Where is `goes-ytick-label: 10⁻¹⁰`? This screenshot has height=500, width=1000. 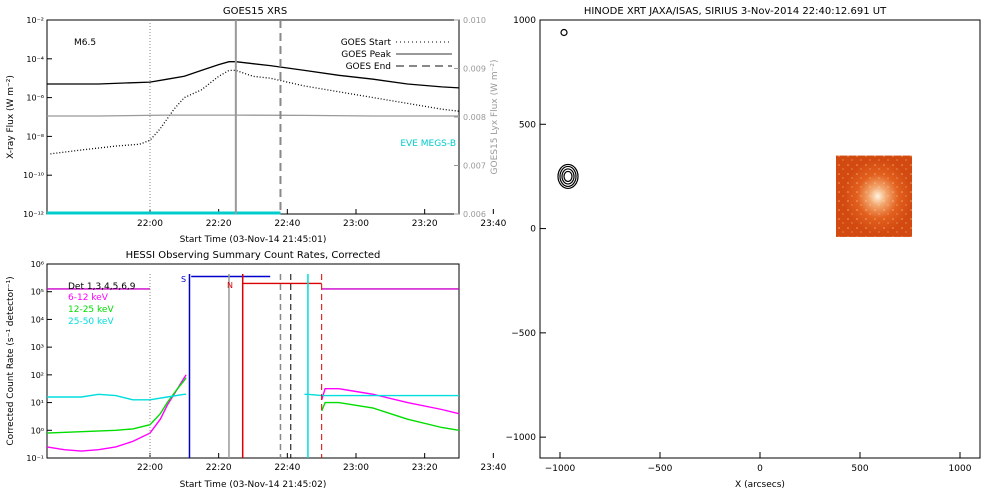 goes-ytick-label: 10⁻¹⁰ is located at coordinates (33, 175).